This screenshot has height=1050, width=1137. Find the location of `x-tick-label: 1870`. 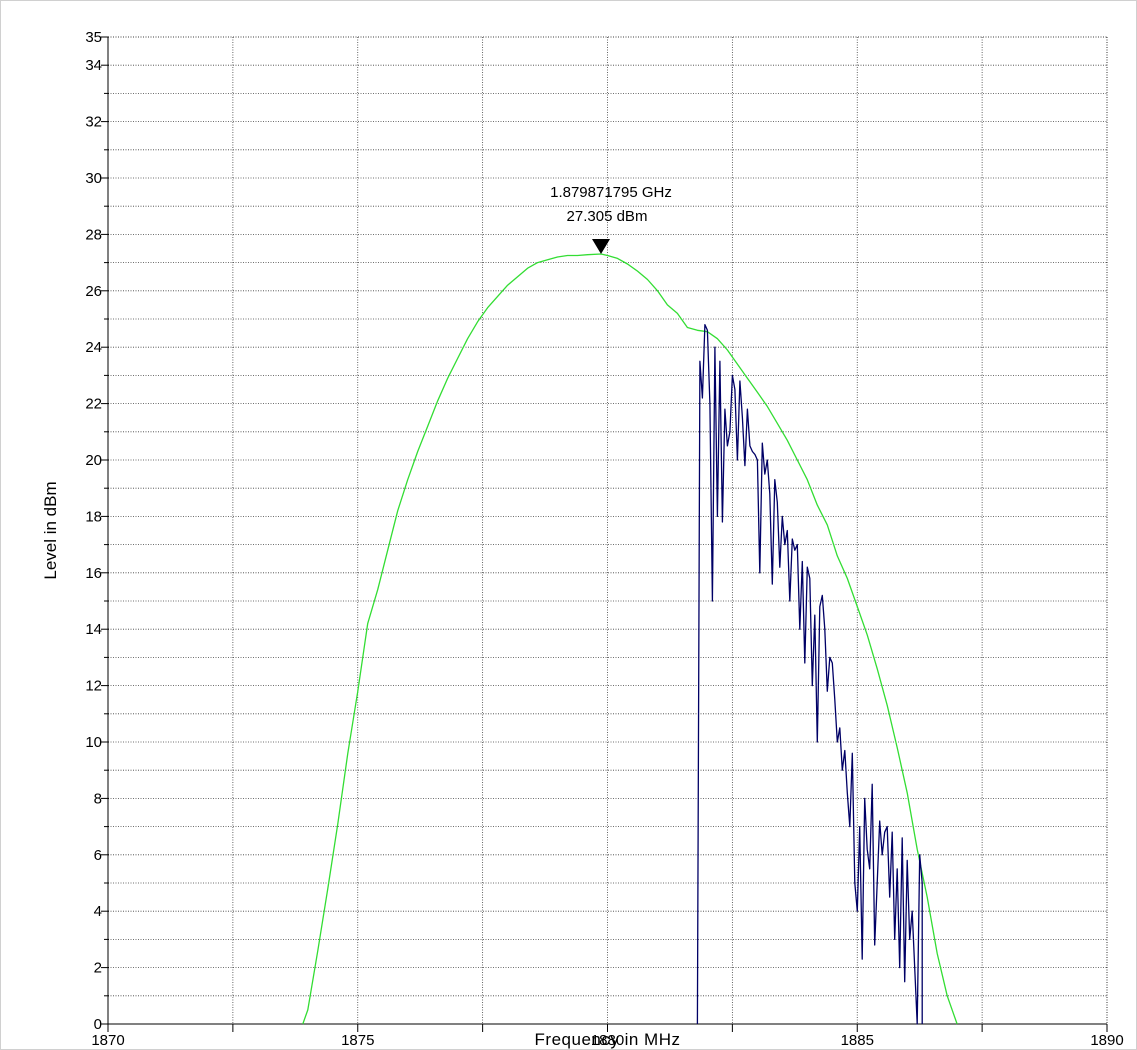

x-tick-label: 1870 is located at coordinates (107, 1040).